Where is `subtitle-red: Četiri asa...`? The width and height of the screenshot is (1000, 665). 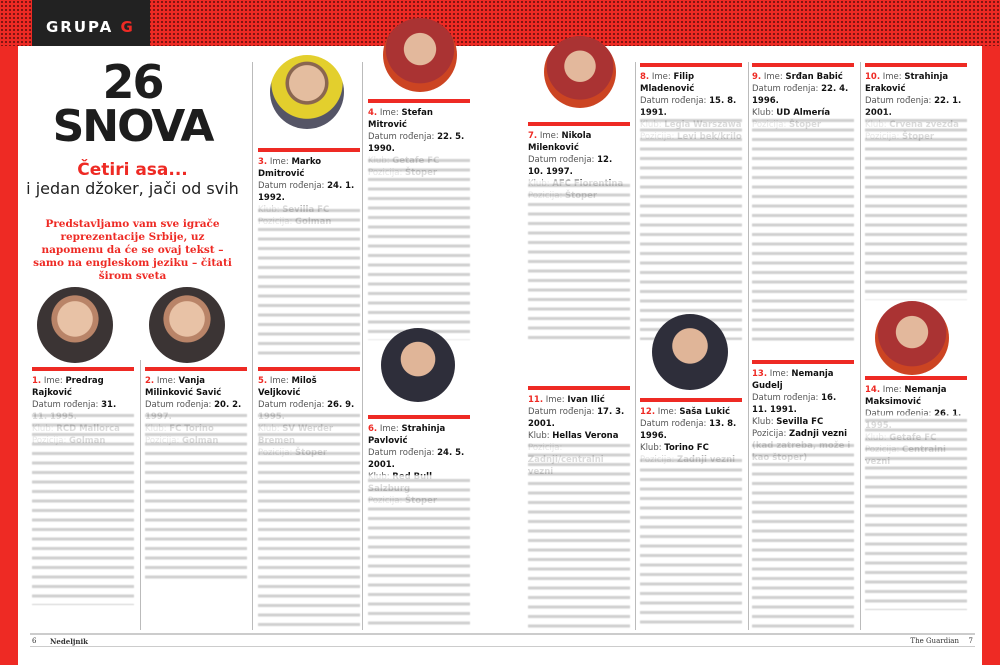 subtitle-red: Četiri asa... is located at coordinates (132, 170).